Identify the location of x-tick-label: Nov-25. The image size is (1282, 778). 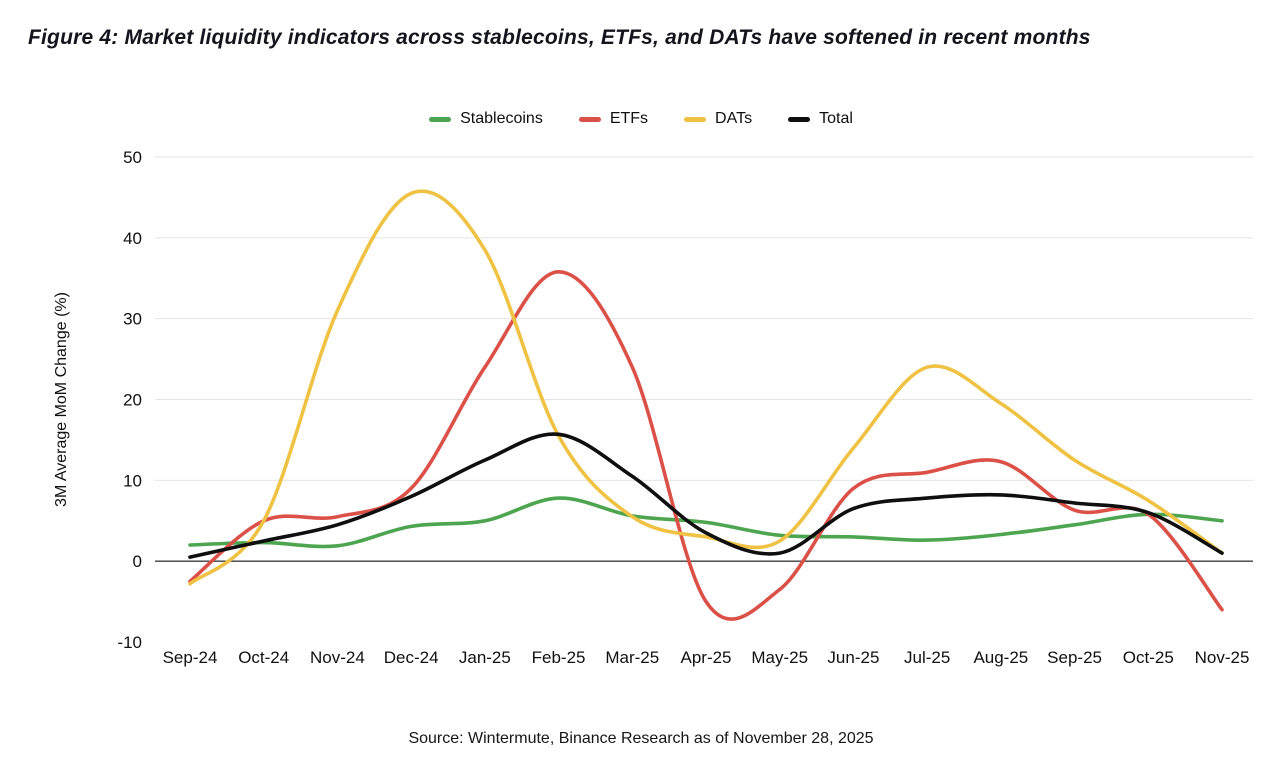
(1222, 657).